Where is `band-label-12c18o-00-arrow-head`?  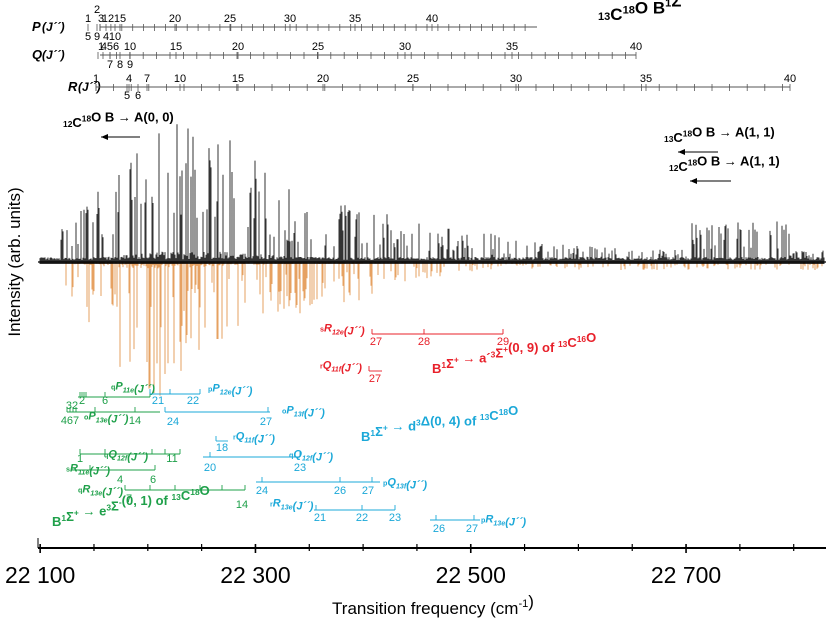 band-label-12c18o-00-arrow-head is located at coordinates (104, 137).